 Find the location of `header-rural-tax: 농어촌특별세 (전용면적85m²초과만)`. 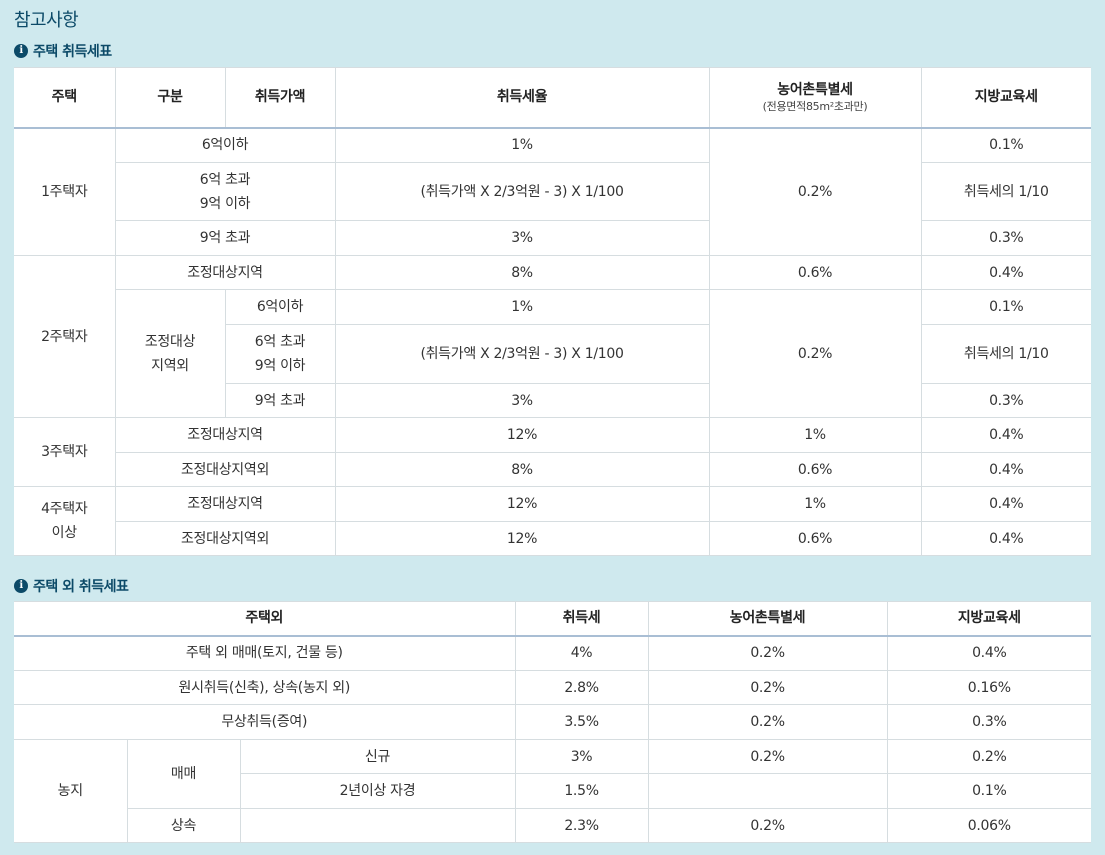

header-rural-tax: 농어촌특별세 (전용면적85m²초과만) is located at coordinates (815, 98).